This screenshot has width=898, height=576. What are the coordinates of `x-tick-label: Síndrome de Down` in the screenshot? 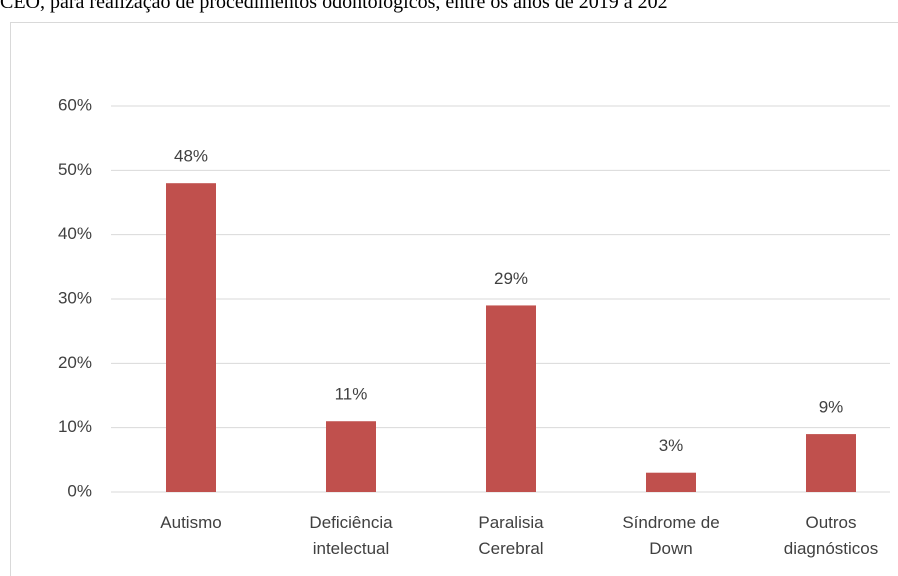 It's located at (671, 535).